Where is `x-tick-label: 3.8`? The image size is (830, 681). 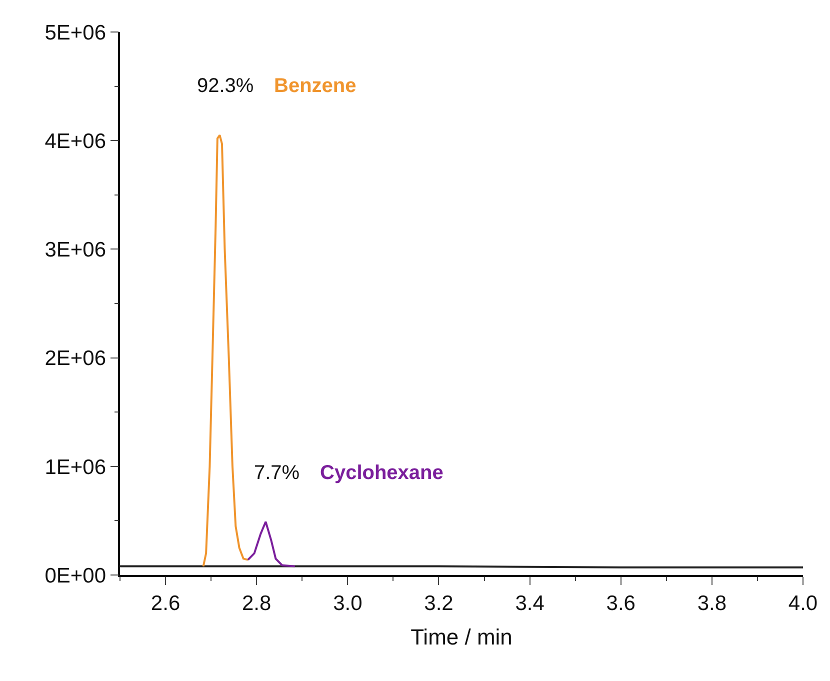 x-tick-label: 3.8 is located at coordinates (712, 603).